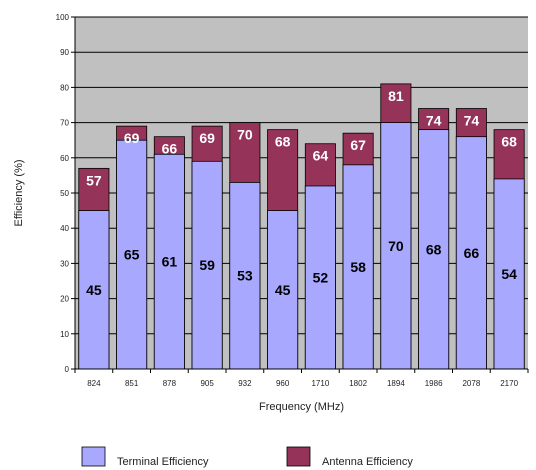 The image size is (536, 470). What do you see at coordinates (64, 299) in the screenshot?
I see `y-tick-label: 20` at bounding box center [64, 299].